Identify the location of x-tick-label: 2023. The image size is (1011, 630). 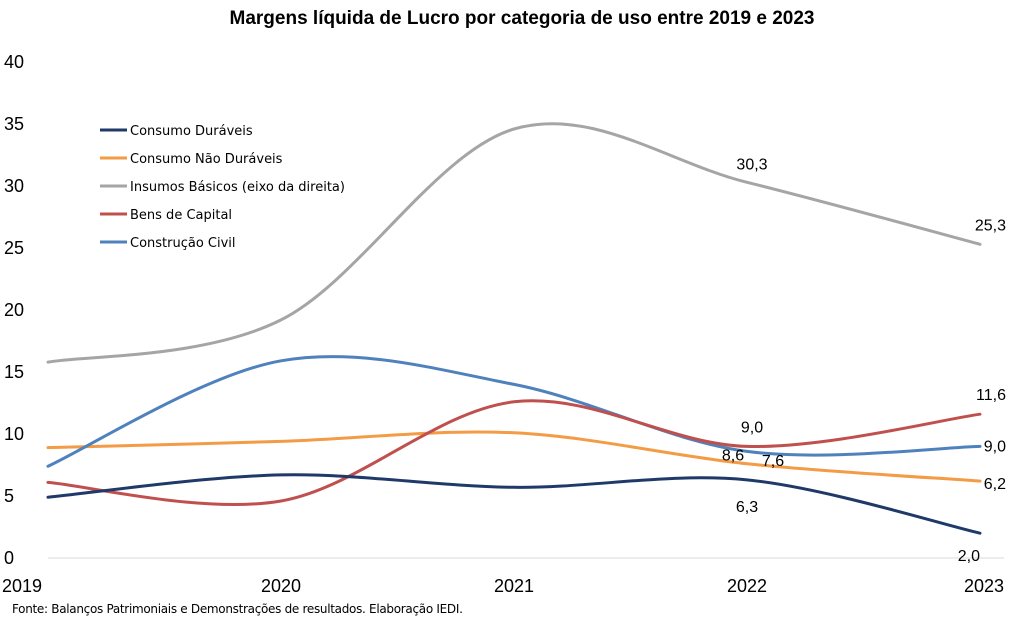
(984, 586).